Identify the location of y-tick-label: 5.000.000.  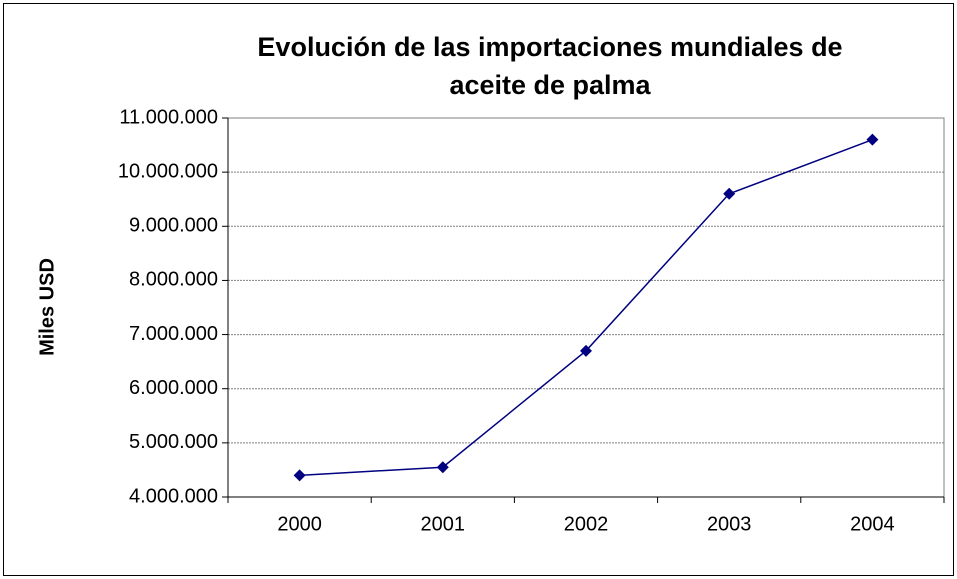
(173, 442).